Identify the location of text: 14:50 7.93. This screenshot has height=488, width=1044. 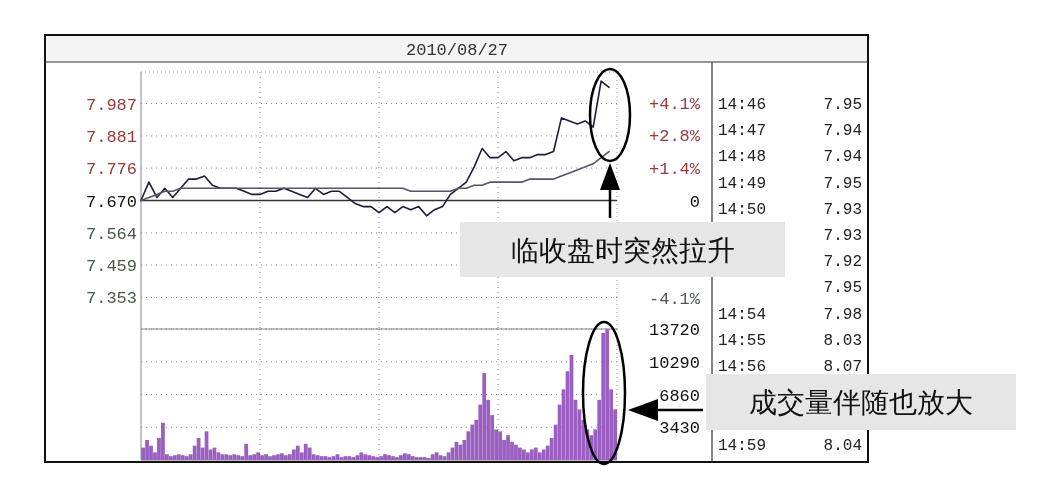
(789, 209).